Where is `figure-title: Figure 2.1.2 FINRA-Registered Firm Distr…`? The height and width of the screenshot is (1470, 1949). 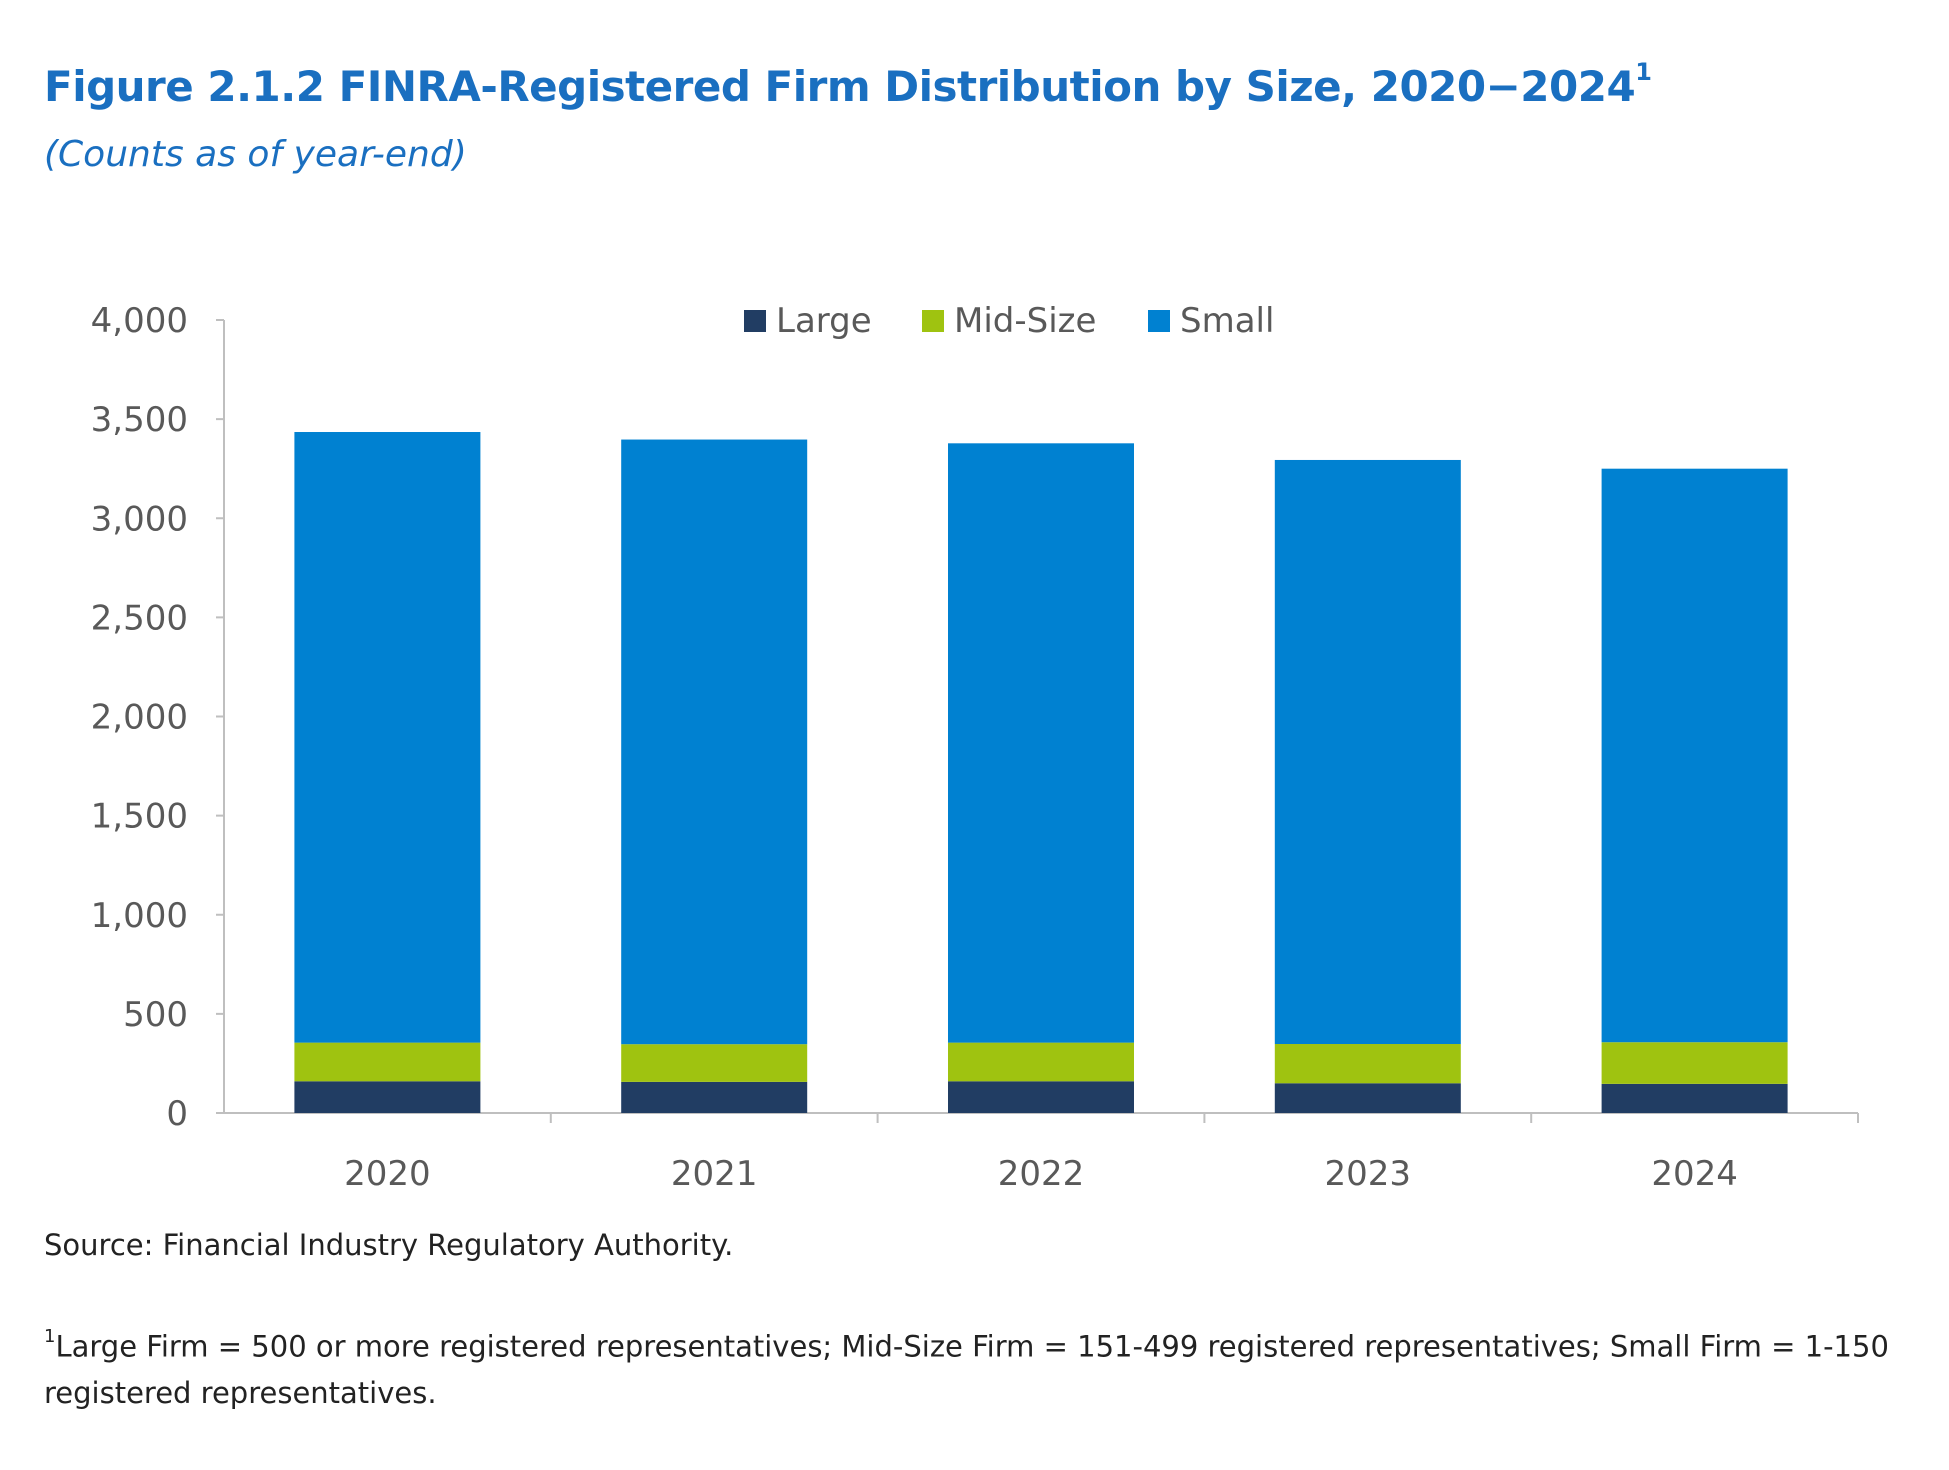
figure-title: Figure 2.1.2 FINRA-Registered Firm Distr… is located at coordinates (848, 84).